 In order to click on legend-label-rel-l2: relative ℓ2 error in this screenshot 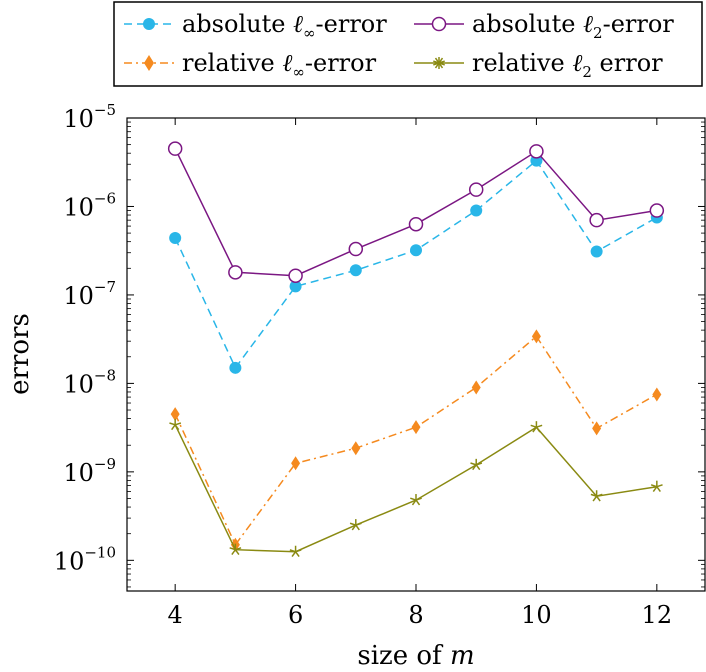, I will do `click(567, 65)`.